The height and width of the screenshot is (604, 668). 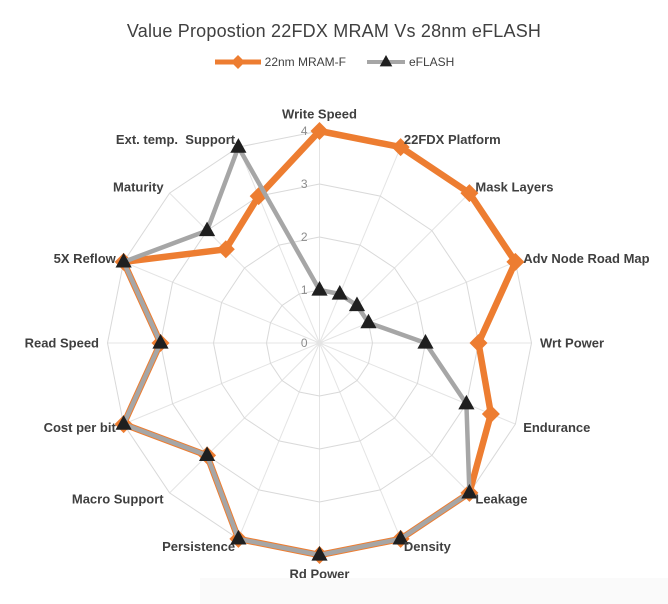 I want to click on radial-tick-label: 2, so click(x=304, y=237).